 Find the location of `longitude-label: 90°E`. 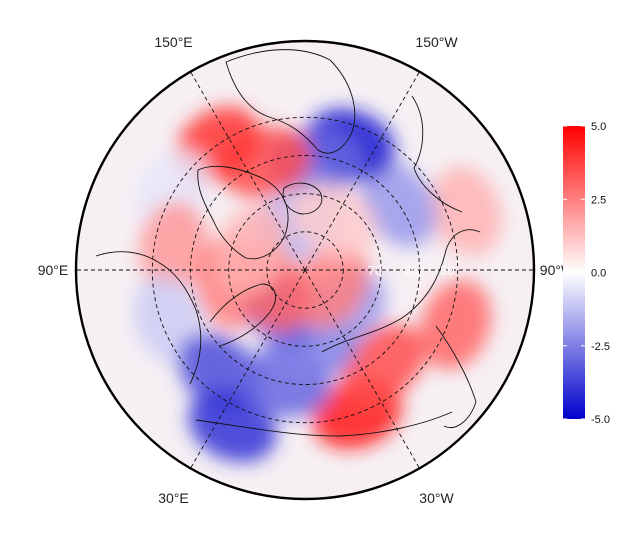

longitude-label: 90°E is located at coordinates (53, 270).